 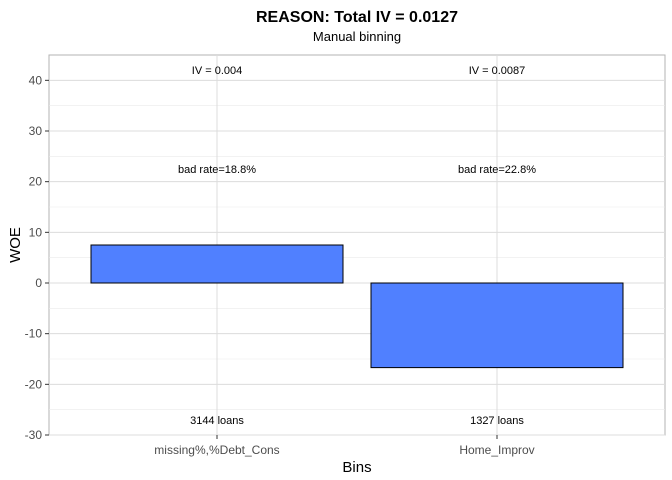 What do you see at coordinates (36, 232) in the screenshot?
I see `y-tick-label: 10` at bounding box center [36, 232].